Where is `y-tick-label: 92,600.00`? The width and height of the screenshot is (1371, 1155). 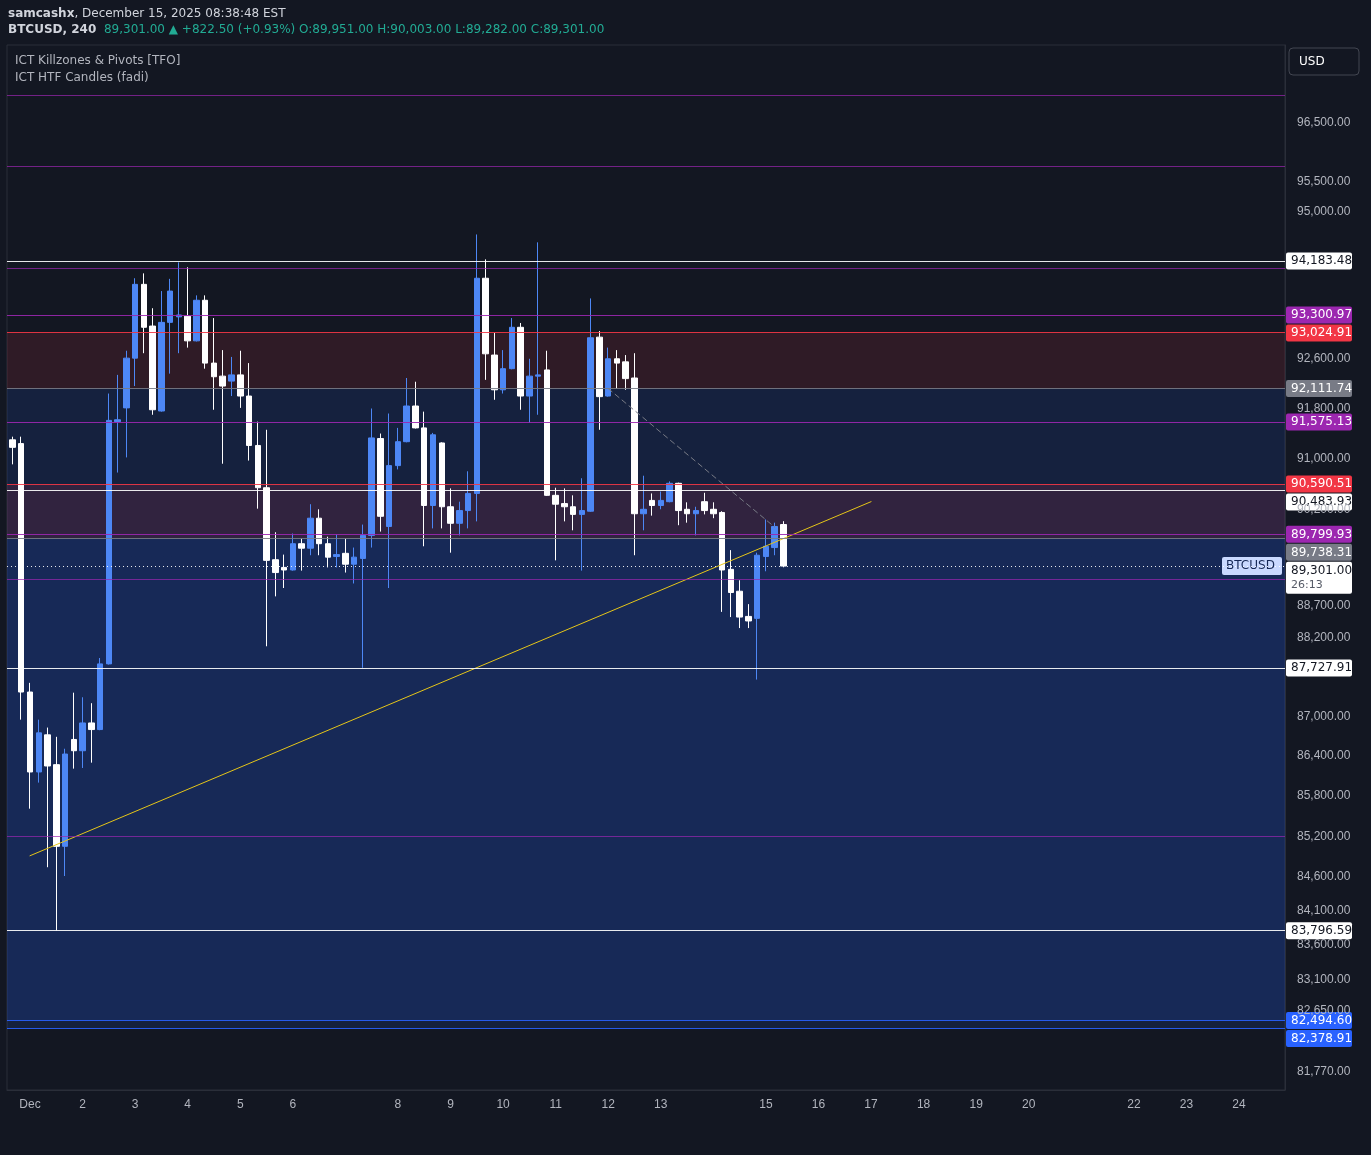 y-tick-label: 92,600.00 is located at coordinates (1324, 358).